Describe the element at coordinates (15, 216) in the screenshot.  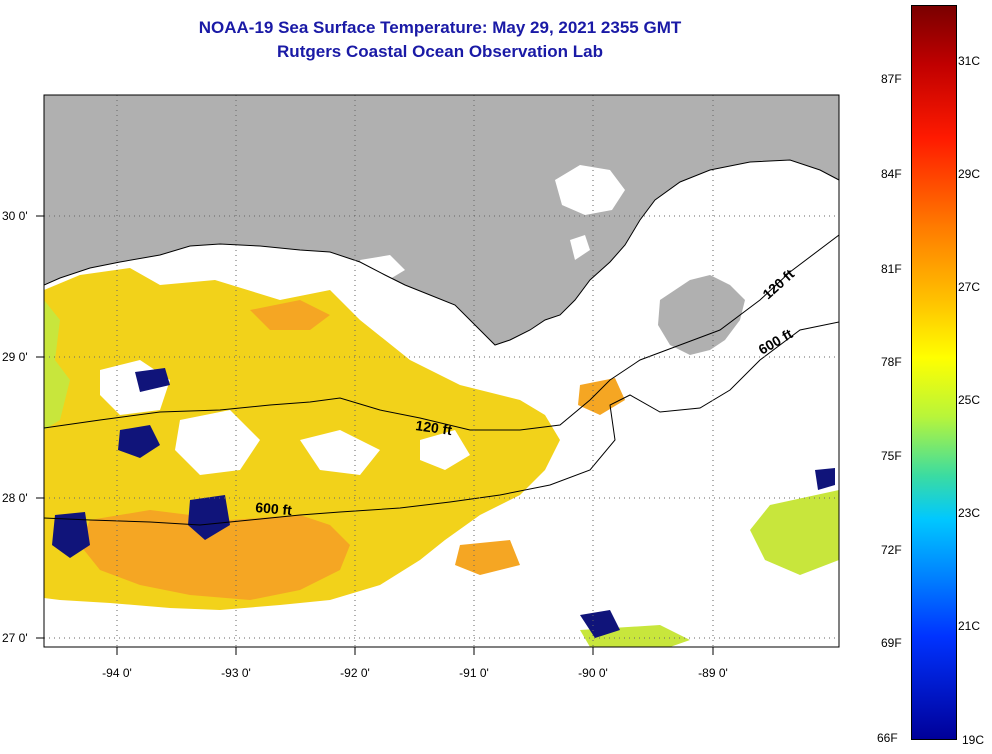
I see `lat-label: 30 0'` at that location.